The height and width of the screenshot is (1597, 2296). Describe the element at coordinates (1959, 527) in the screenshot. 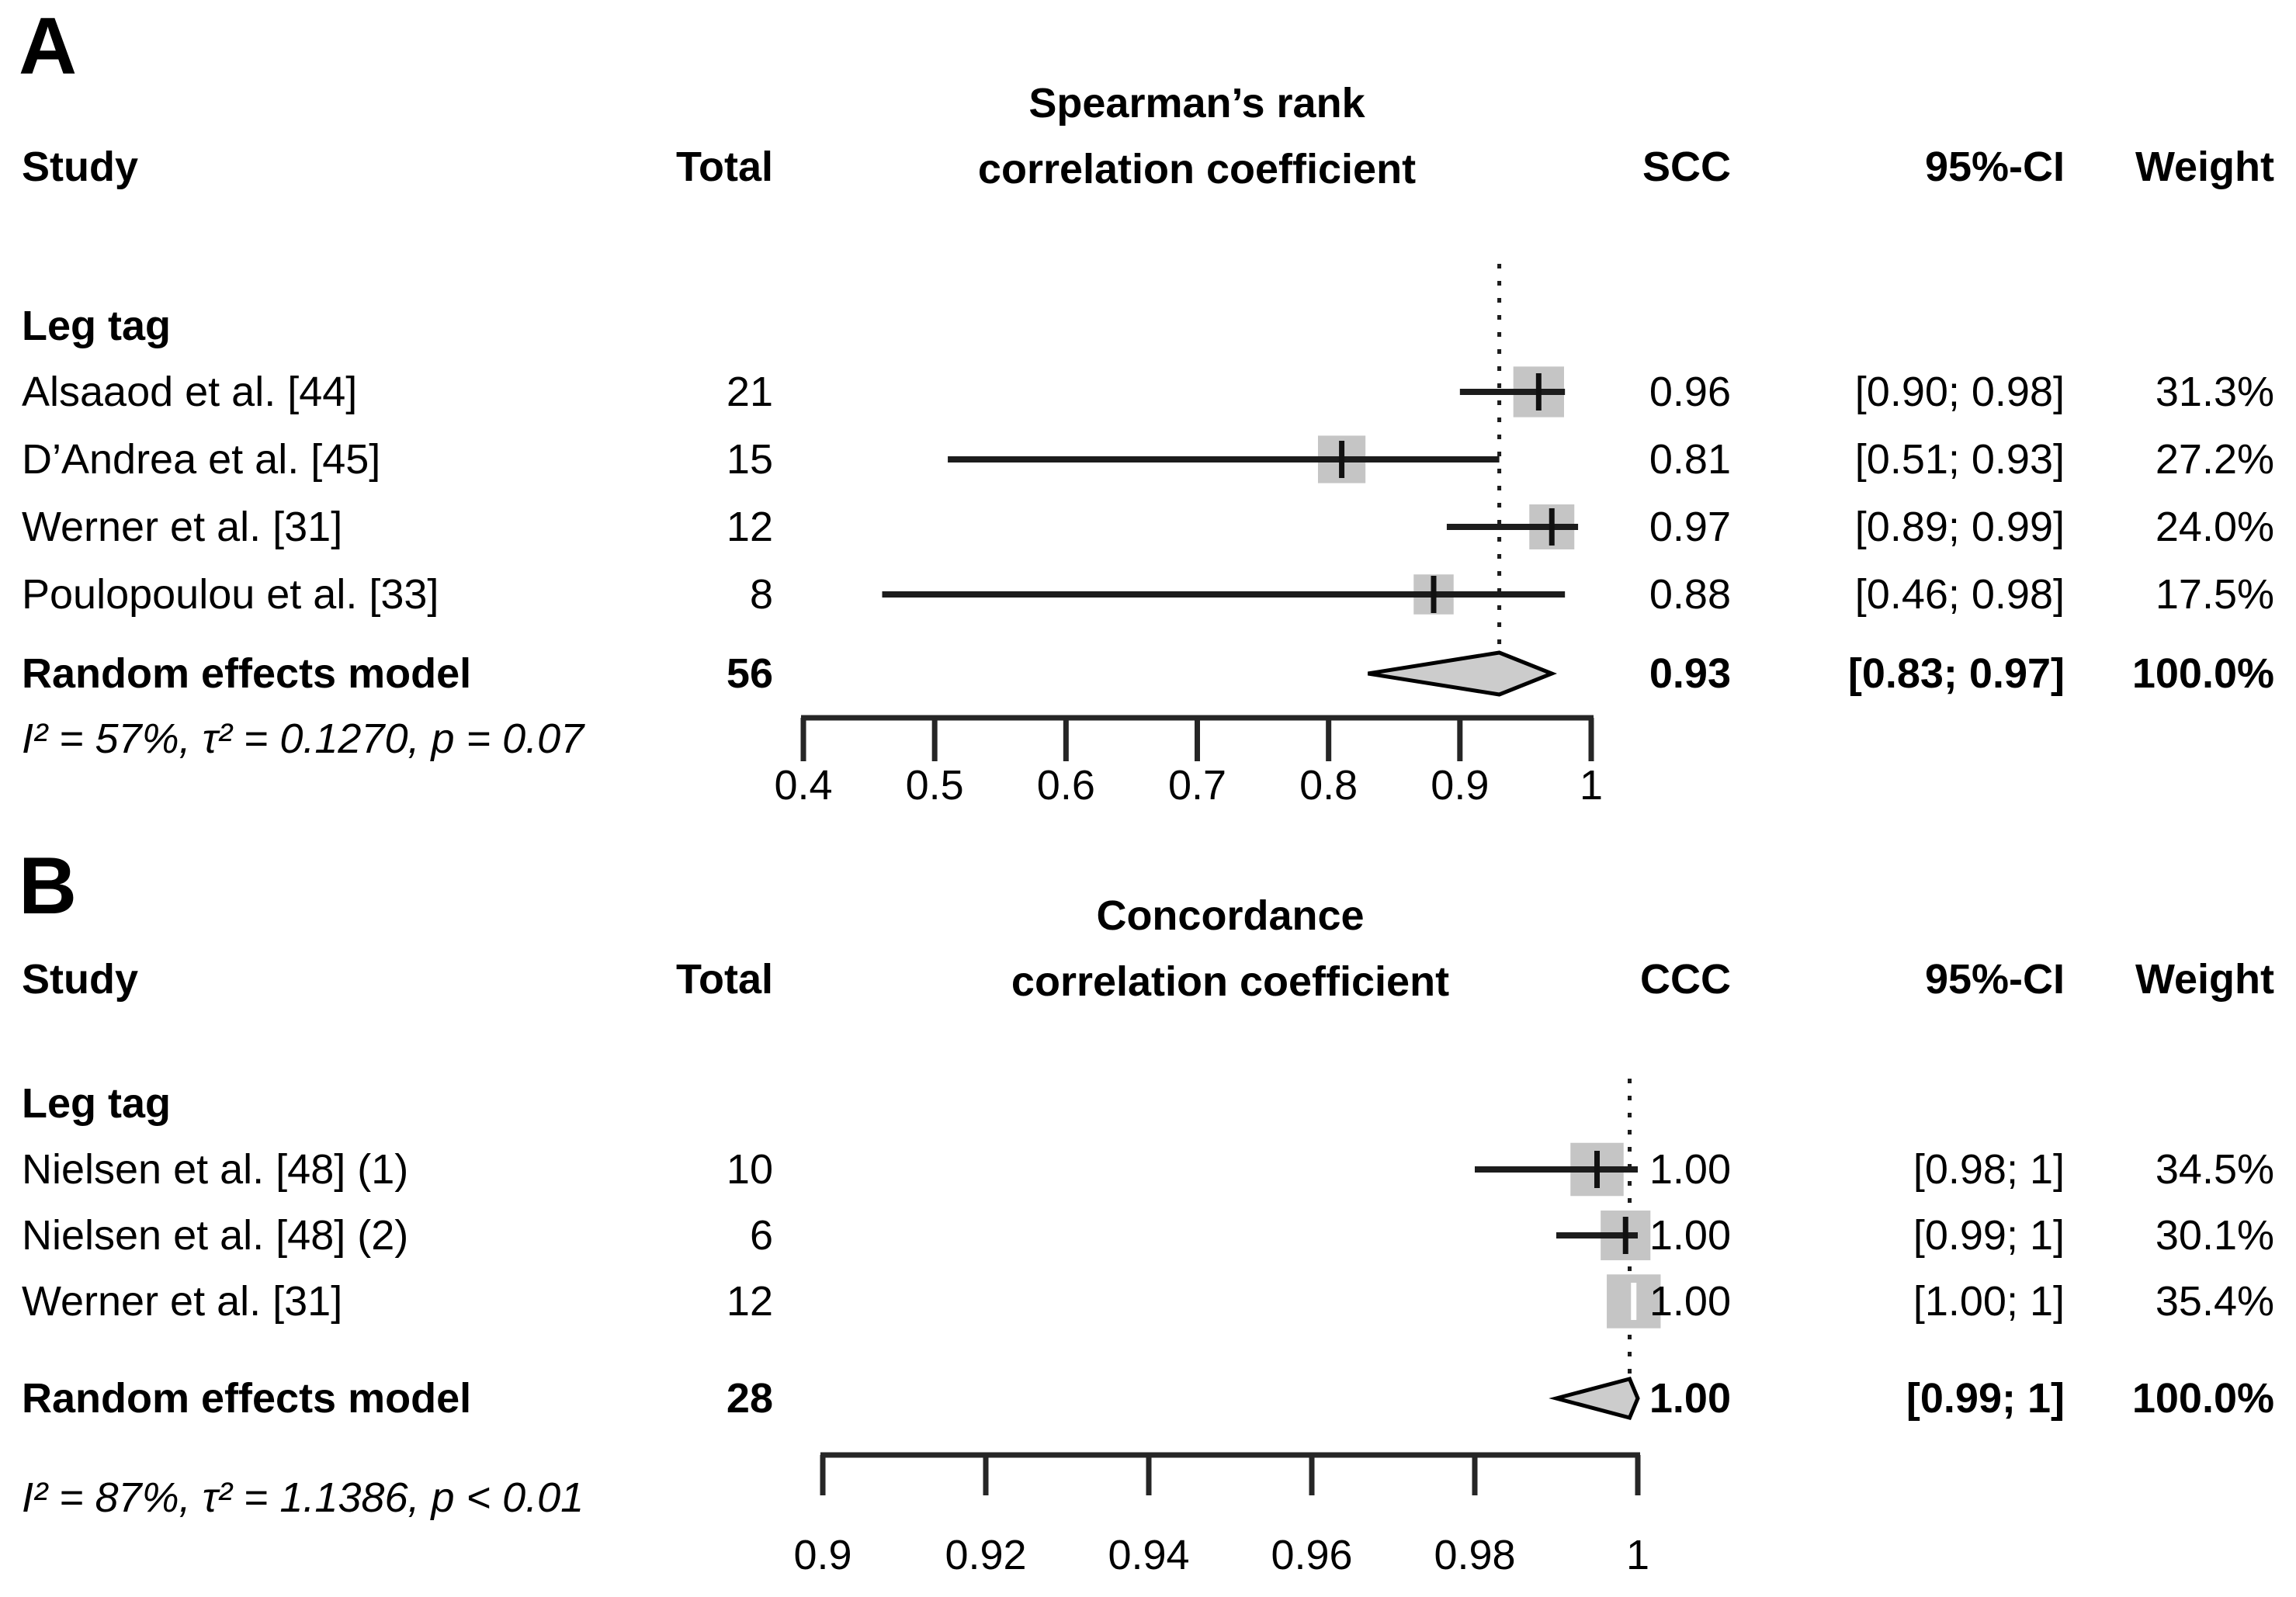

I see `study-ci: [0.89; 0.99]` at that location.